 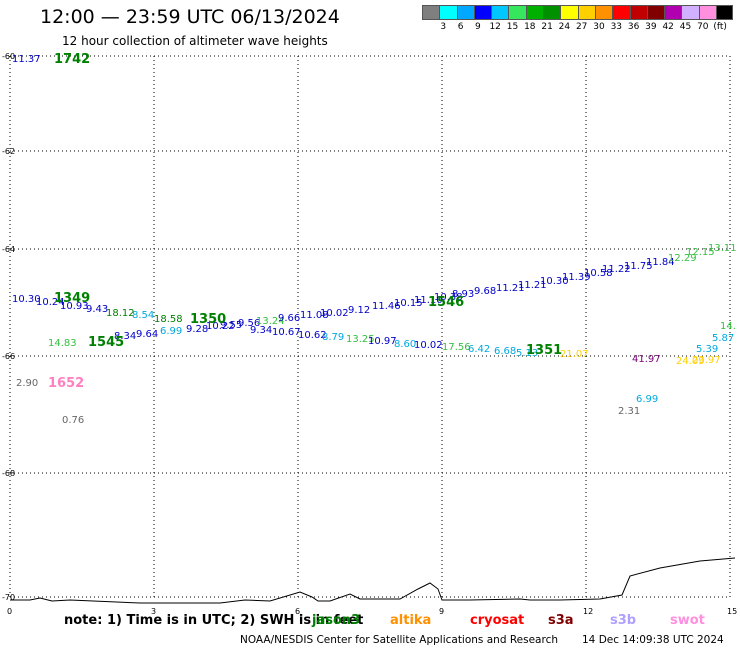 What do you see at coordinates (168, 319) in the screenshot?
I see `wave-height-value: 18.58` at bounding box center [168, 319].